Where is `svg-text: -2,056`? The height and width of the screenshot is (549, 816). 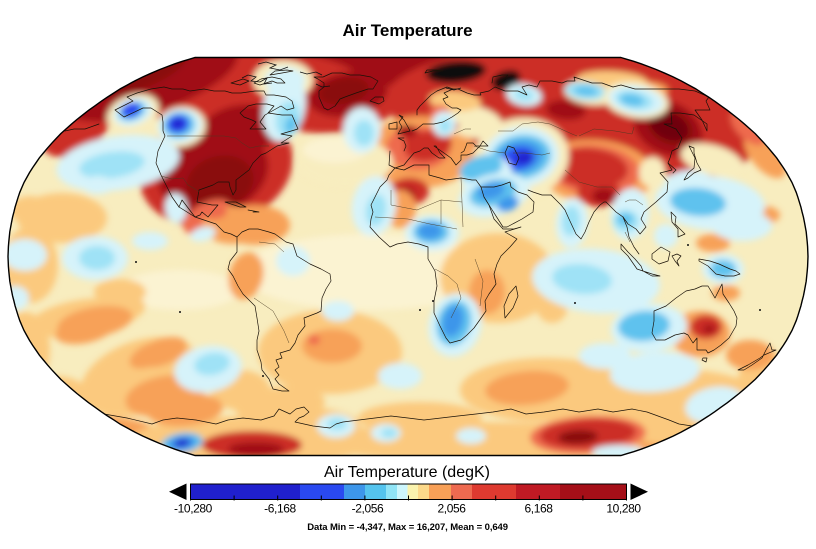
svg-text: -2,056 is located at coordinates (368, 509).